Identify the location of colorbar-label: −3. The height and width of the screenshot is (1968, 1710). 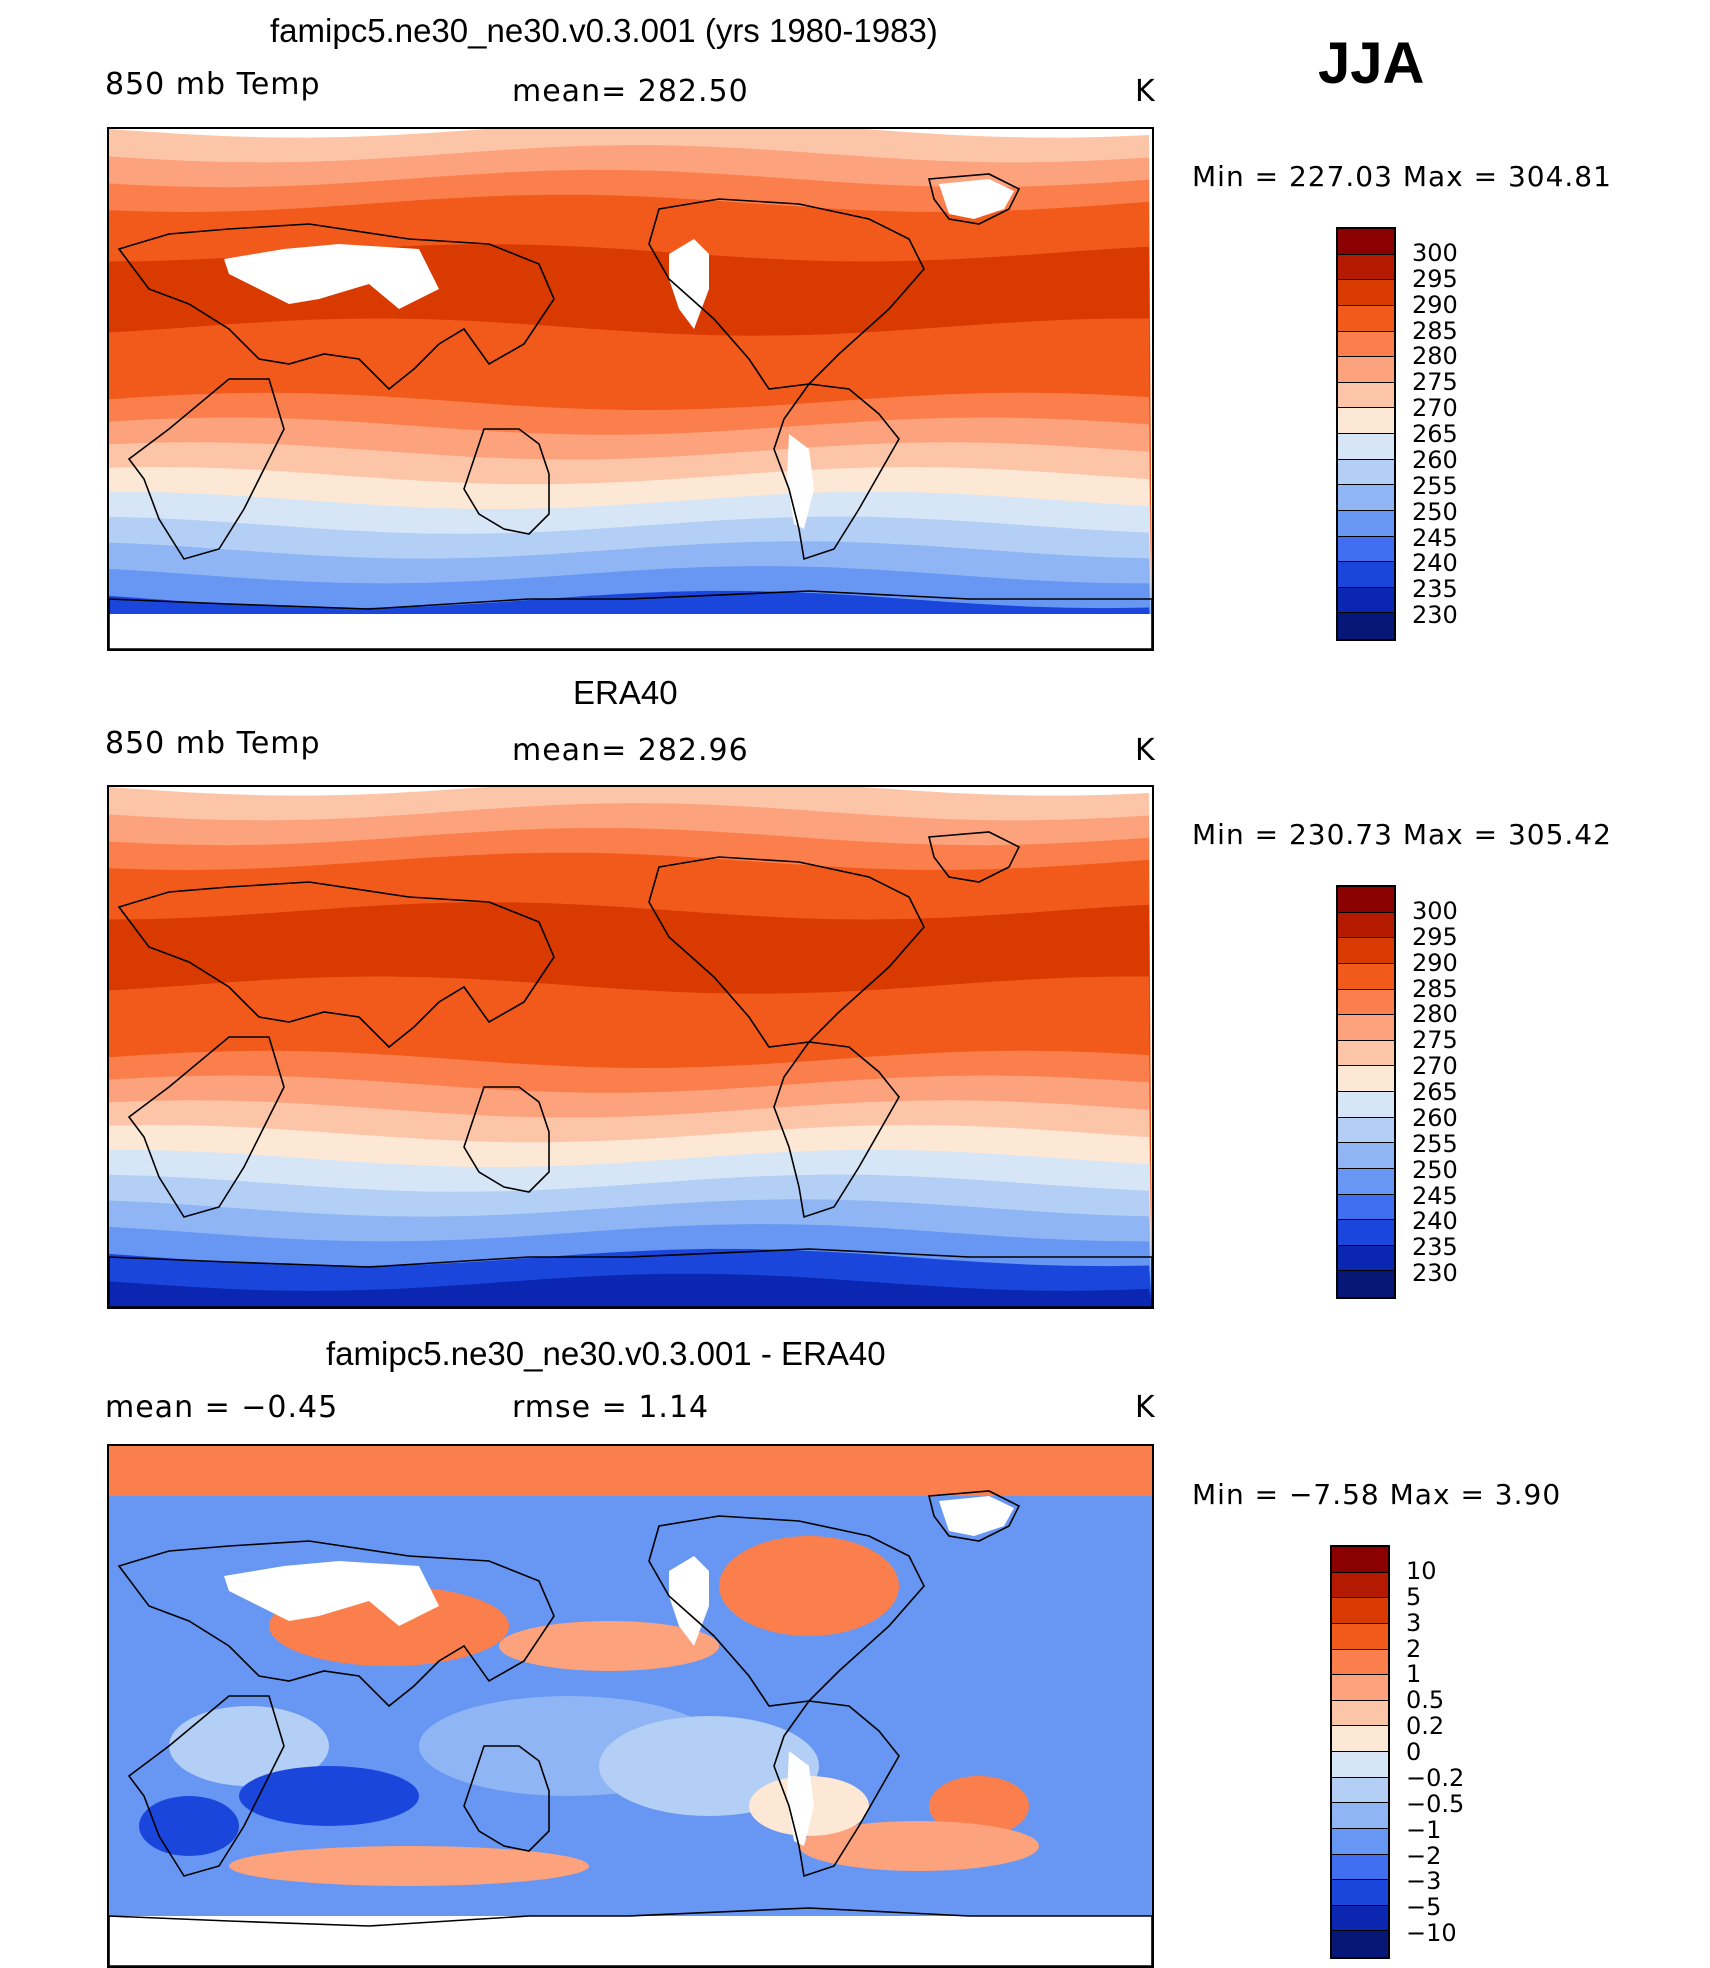
(1424, 1881).